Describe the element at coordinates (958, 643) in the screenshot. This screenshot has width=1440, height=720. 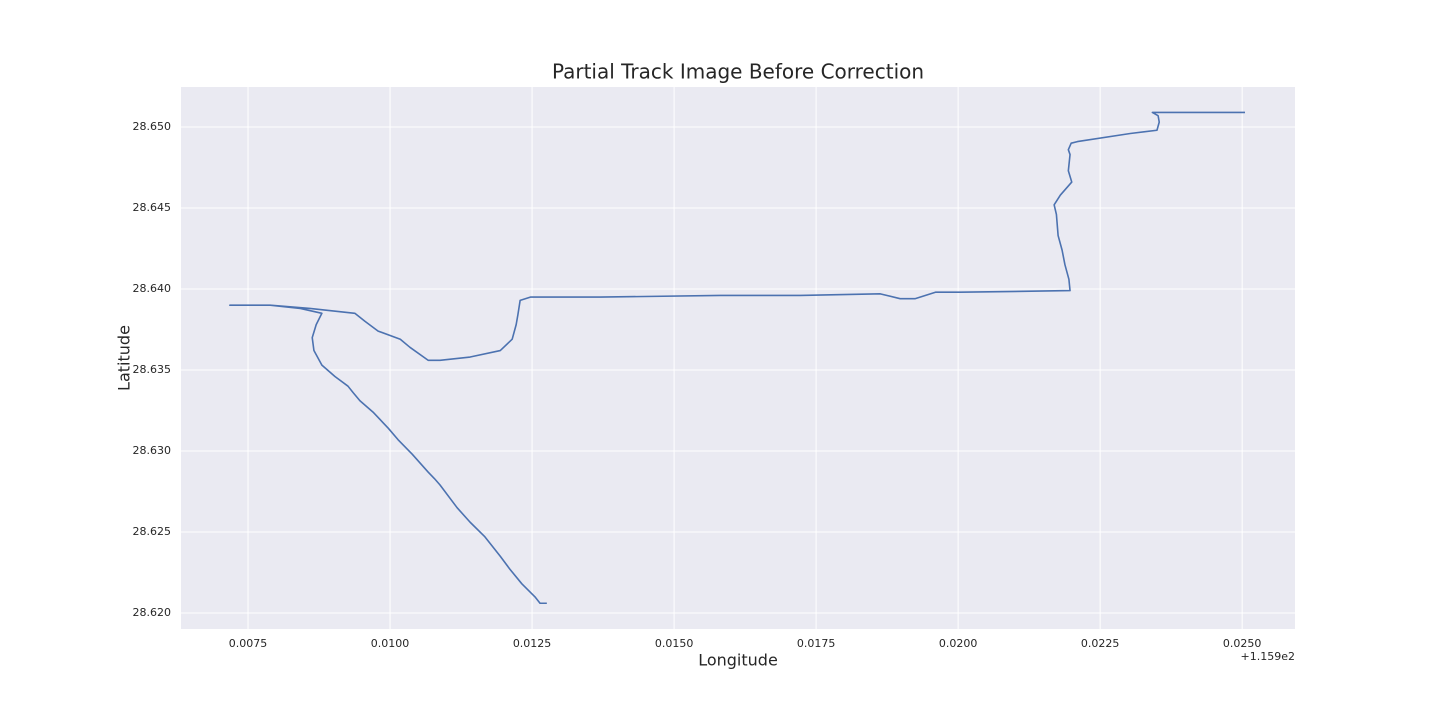
I see `x-tick-label: 0.0200` at that location.